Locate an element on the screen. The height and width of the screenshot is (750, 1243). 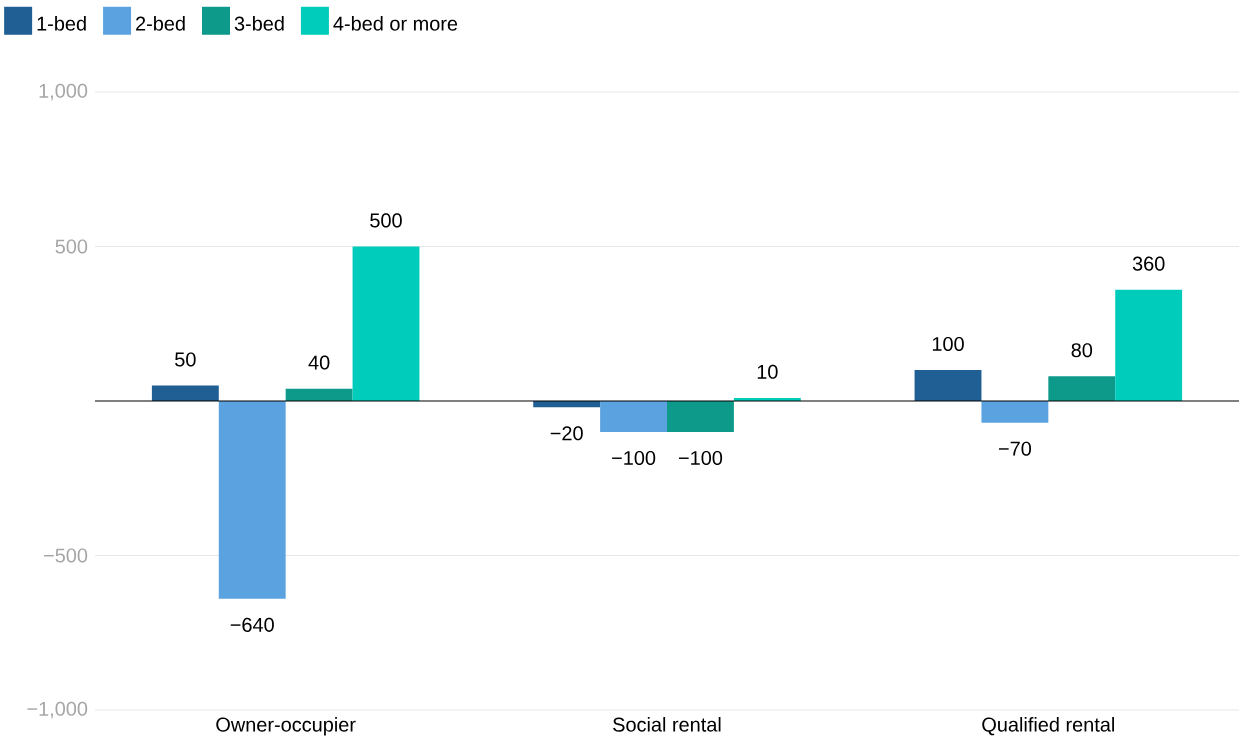
data-label: 100 is located at coordinates (948, 344).